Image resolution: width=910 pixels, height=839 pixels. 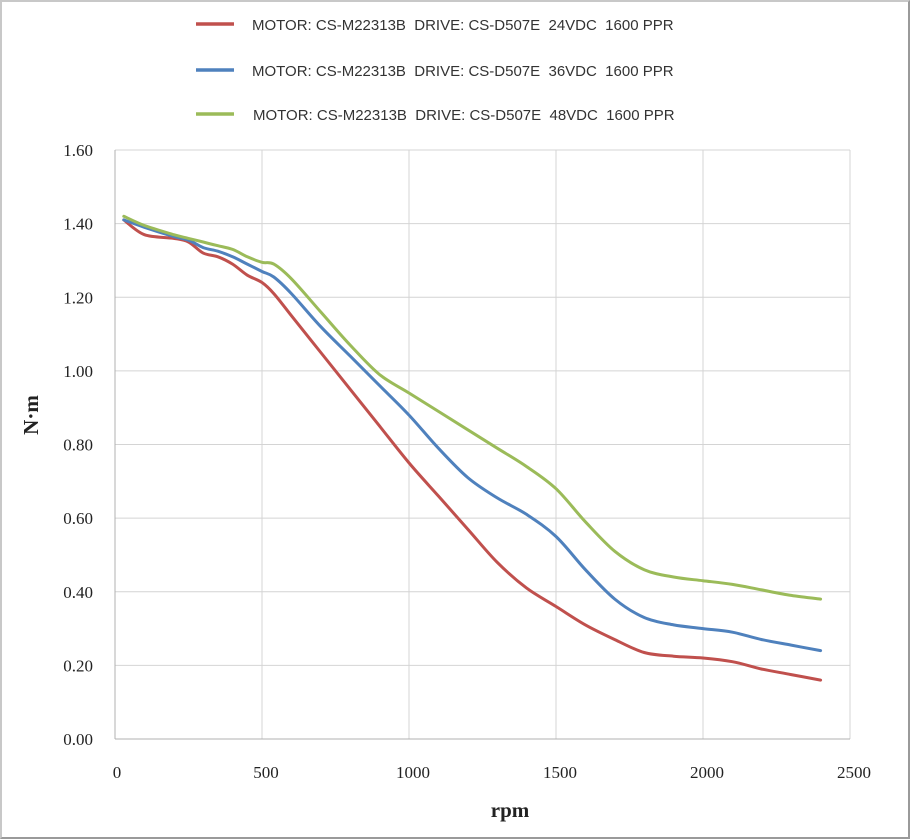 What do you see at coordinates (78, 592) in the screenshot?
I see `y-tick-label: 0.40` at bounding box center [78, 592].